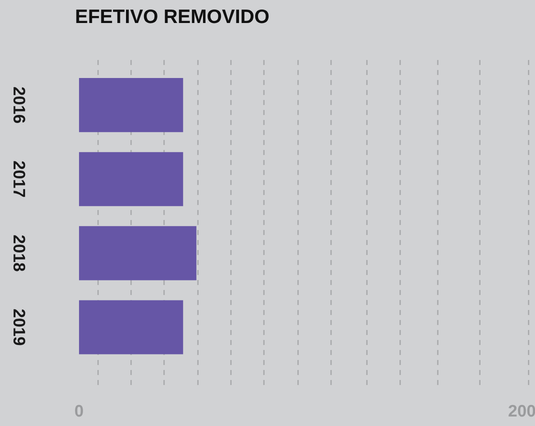 This screenshot has width=535, height=426. I want to click on chart-title: EFETIVO REMOVIDO, so click(172, 16).